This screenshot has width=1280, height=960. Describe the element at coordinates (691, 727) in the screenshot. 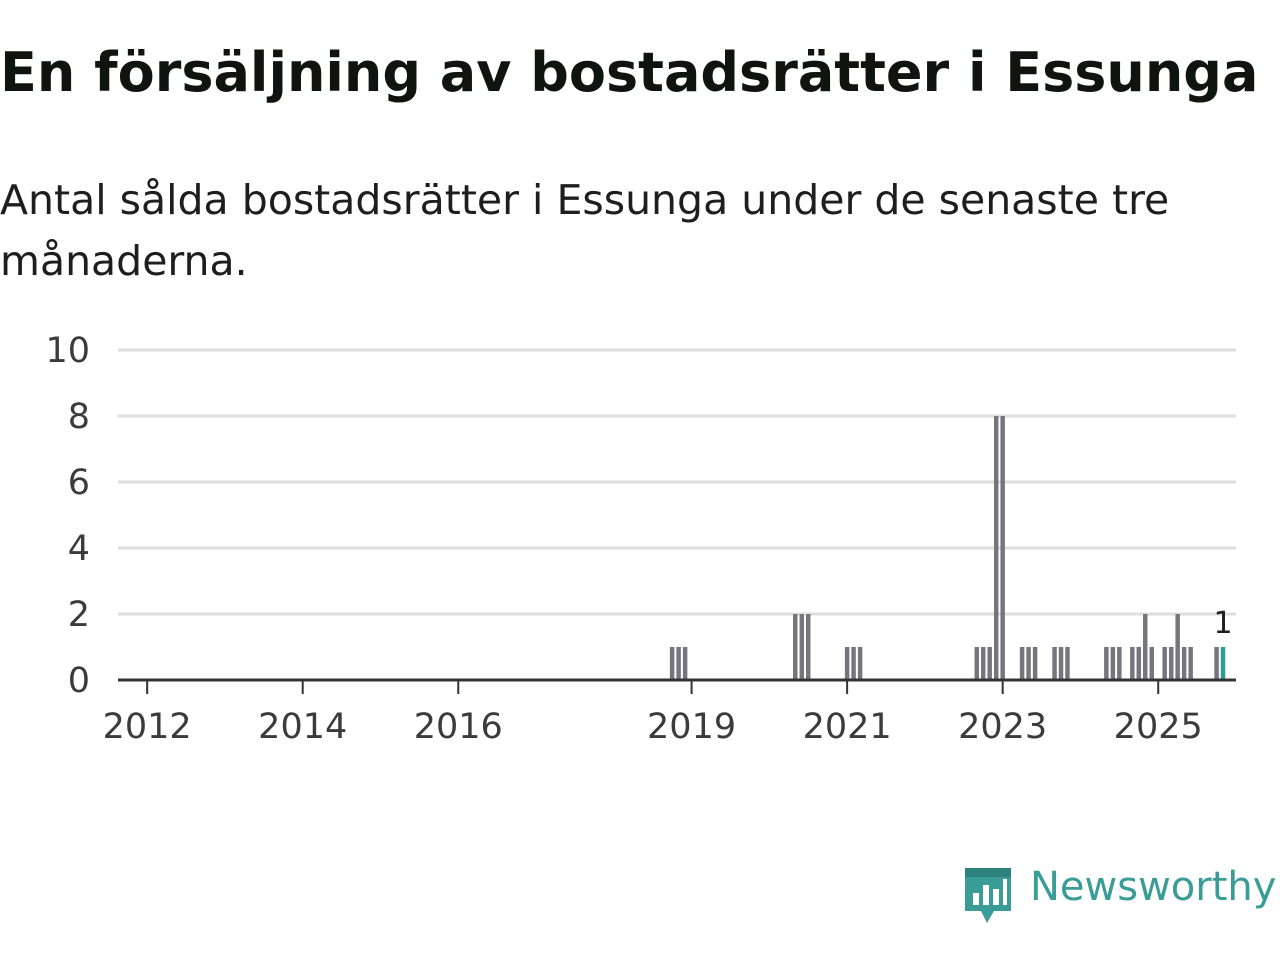

I see `x-tick-label: 2019` at that location.